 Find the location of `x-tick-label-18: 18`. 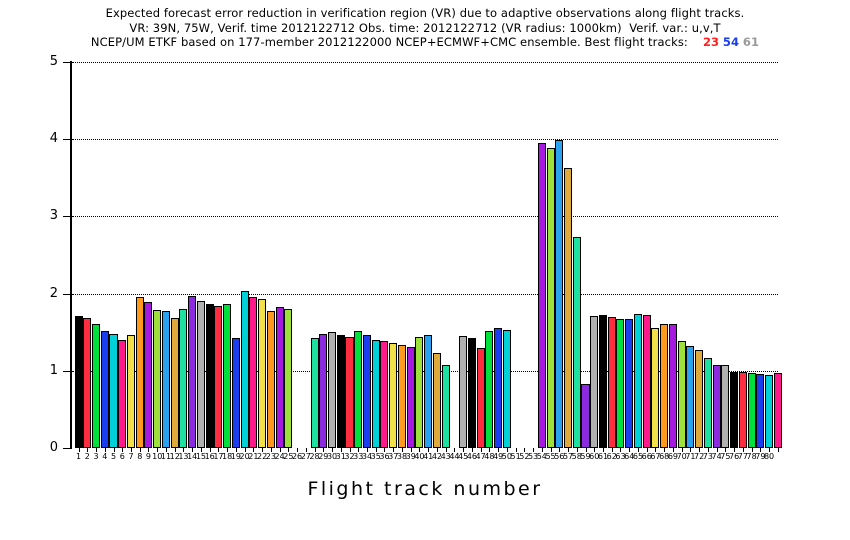

x-tick-label-18: 18 is located at coordinates (227, 456).